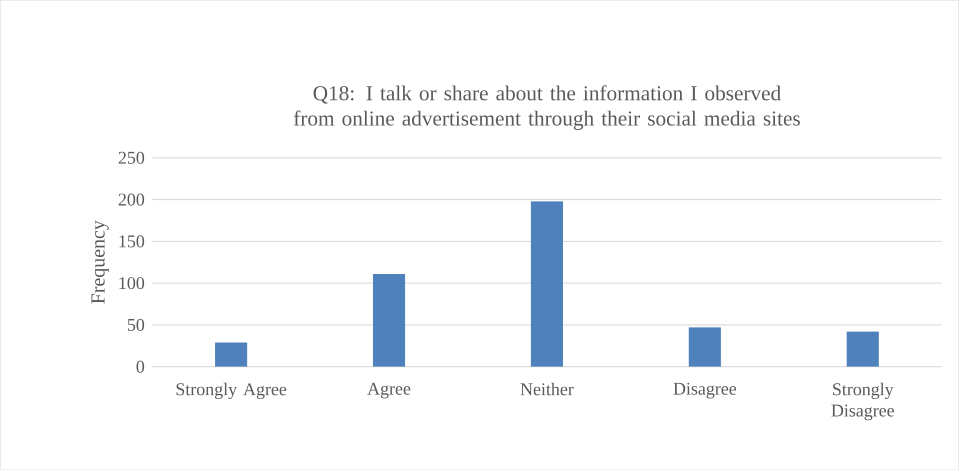 The height and width of the screenshot is (470, 959). Describe the element at coordinates (705, 390) in the screenshot. I see `x-tick-label: Disagree` at that location.